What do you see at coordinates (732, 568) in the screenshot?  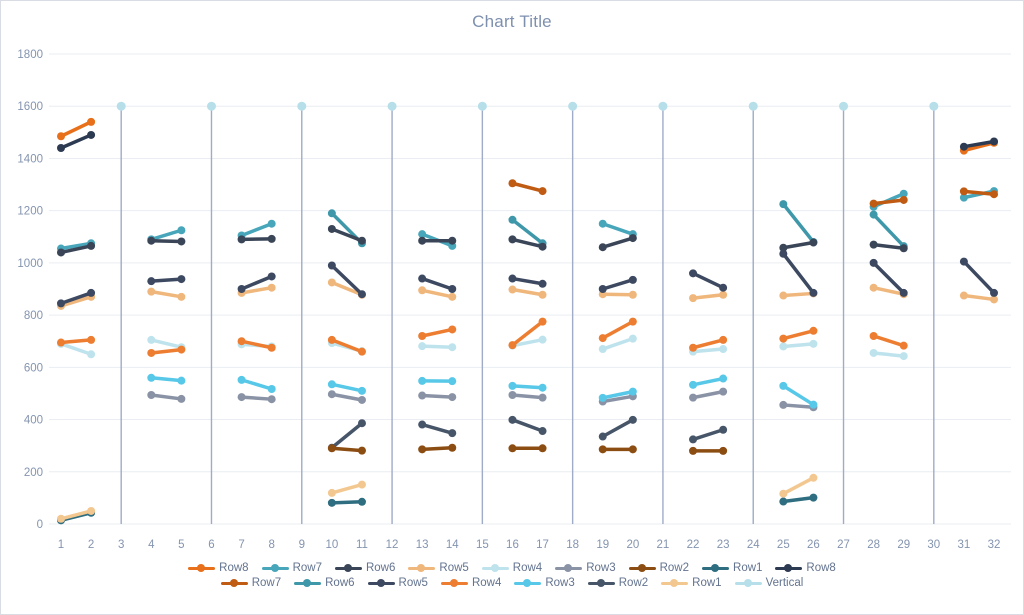 I see `legend-item-row1: Row1` at bounding box center [732, 568].